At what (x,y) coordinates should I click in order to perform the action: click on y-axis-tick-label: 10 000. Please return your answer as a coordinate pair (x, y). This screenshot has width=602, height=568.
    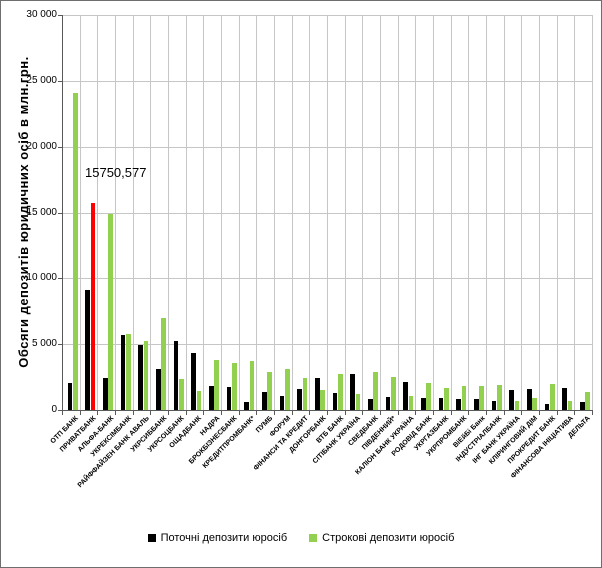
    Looking at the image, I should click on (41, 278).